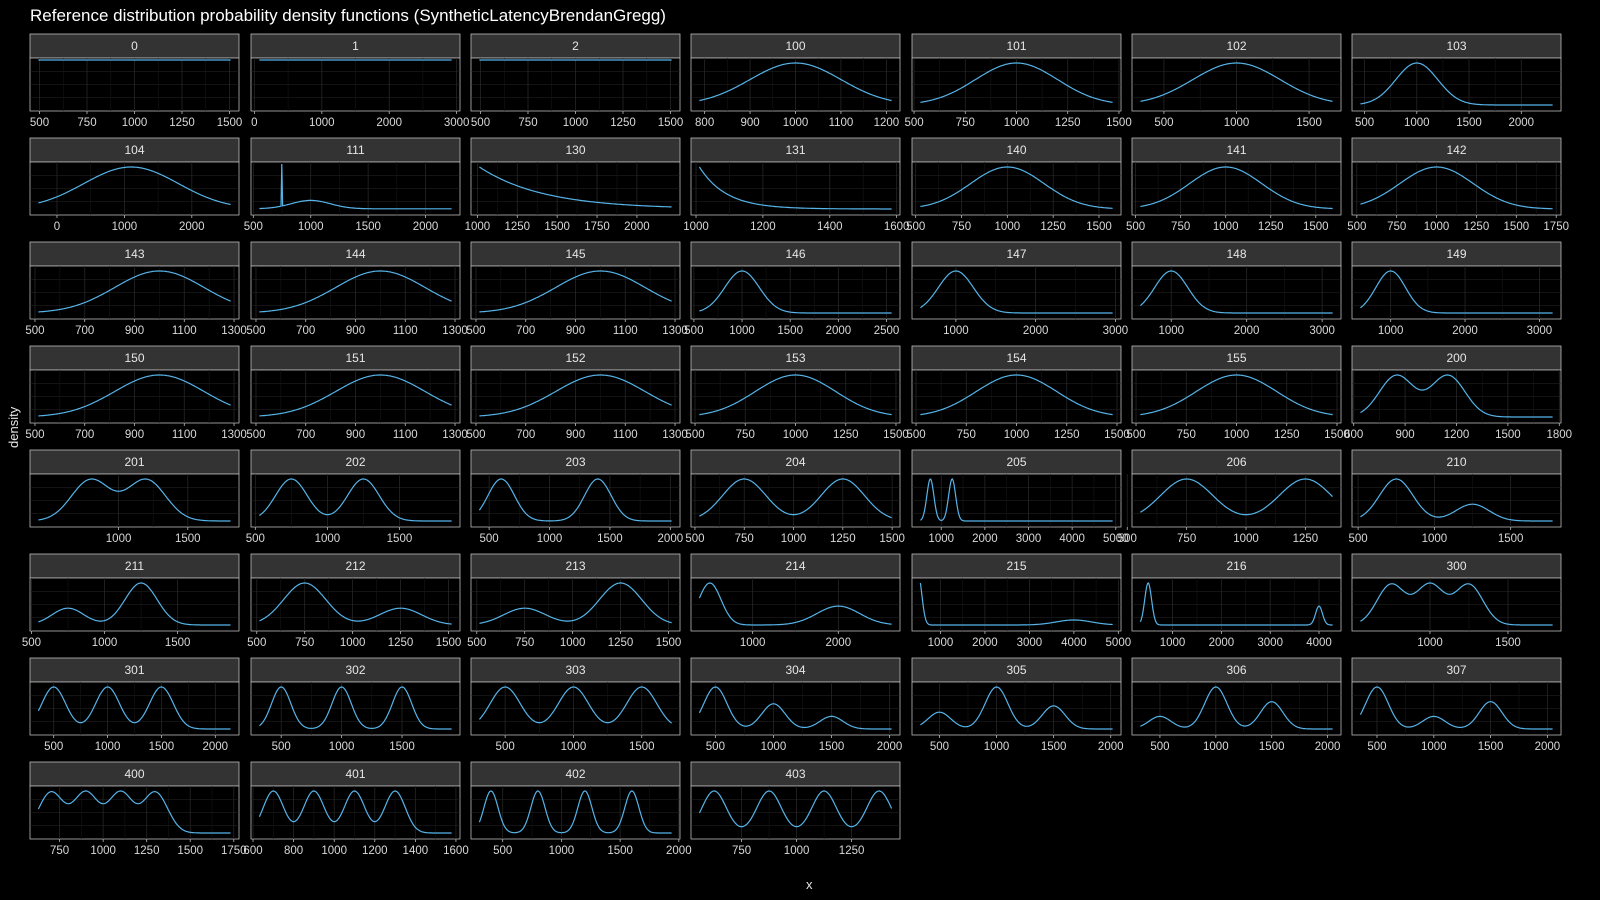 This screenshot has height=900, width=1600. I want to click on tick-label: 1300, so click(455, 331).